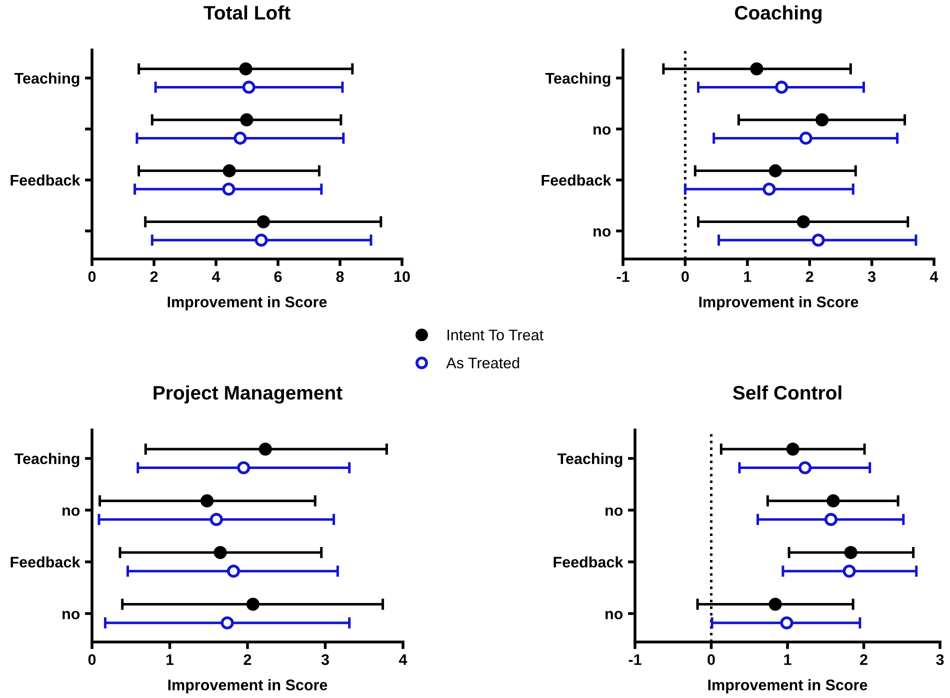 Image resolution: width=950 pixels, height=698 pixels. I want to click on x-tick-label: 10, so click(402, 276).